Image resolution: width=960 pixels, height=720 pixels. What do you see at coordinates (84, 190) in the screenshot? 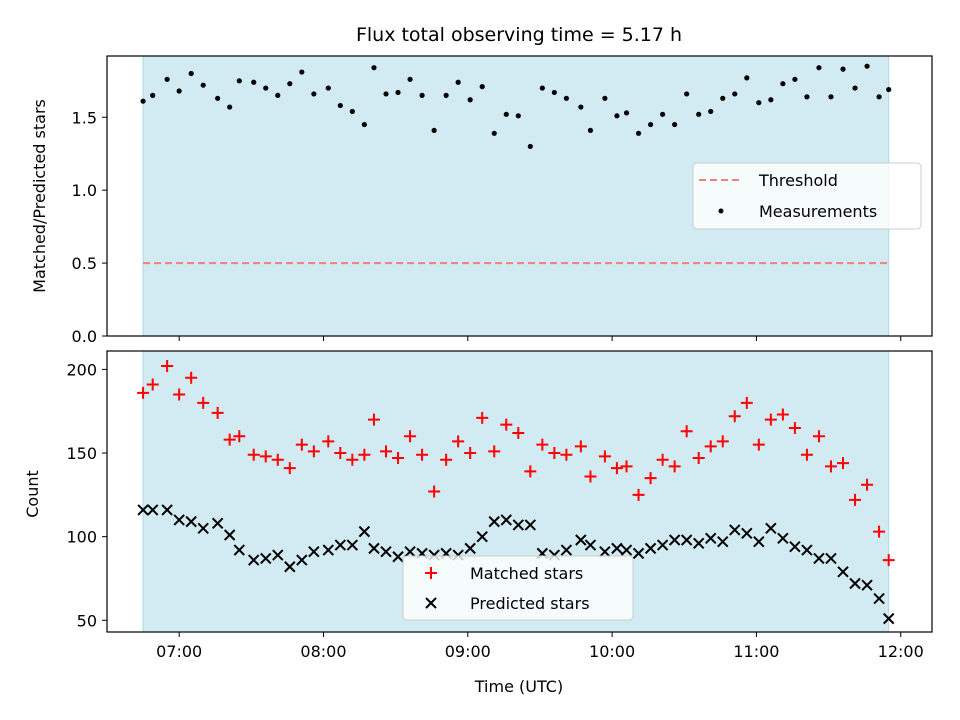
I see `y-tick-label: 1.0` at bounding box center [84, 190].